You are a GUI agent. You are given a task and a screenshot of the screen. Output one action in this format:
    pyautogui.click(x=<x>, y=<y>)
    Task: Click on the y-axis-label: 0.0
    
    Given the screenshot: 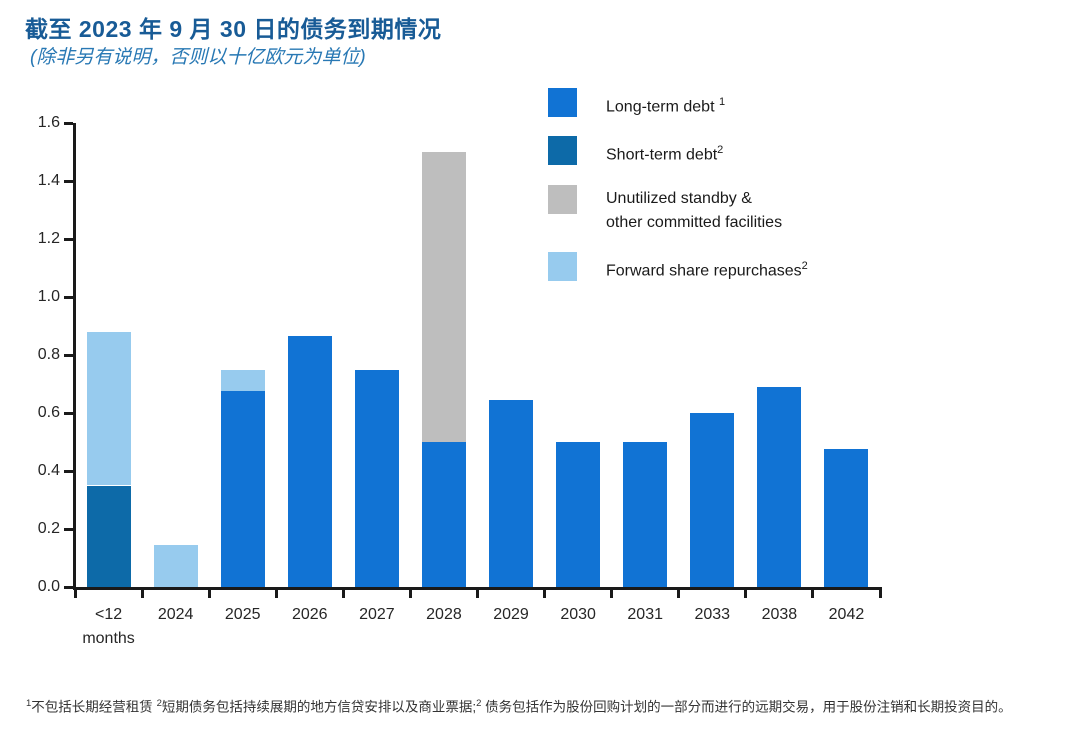 What is the action you would take?
    pyautogui.click(x=48, y=586)
    